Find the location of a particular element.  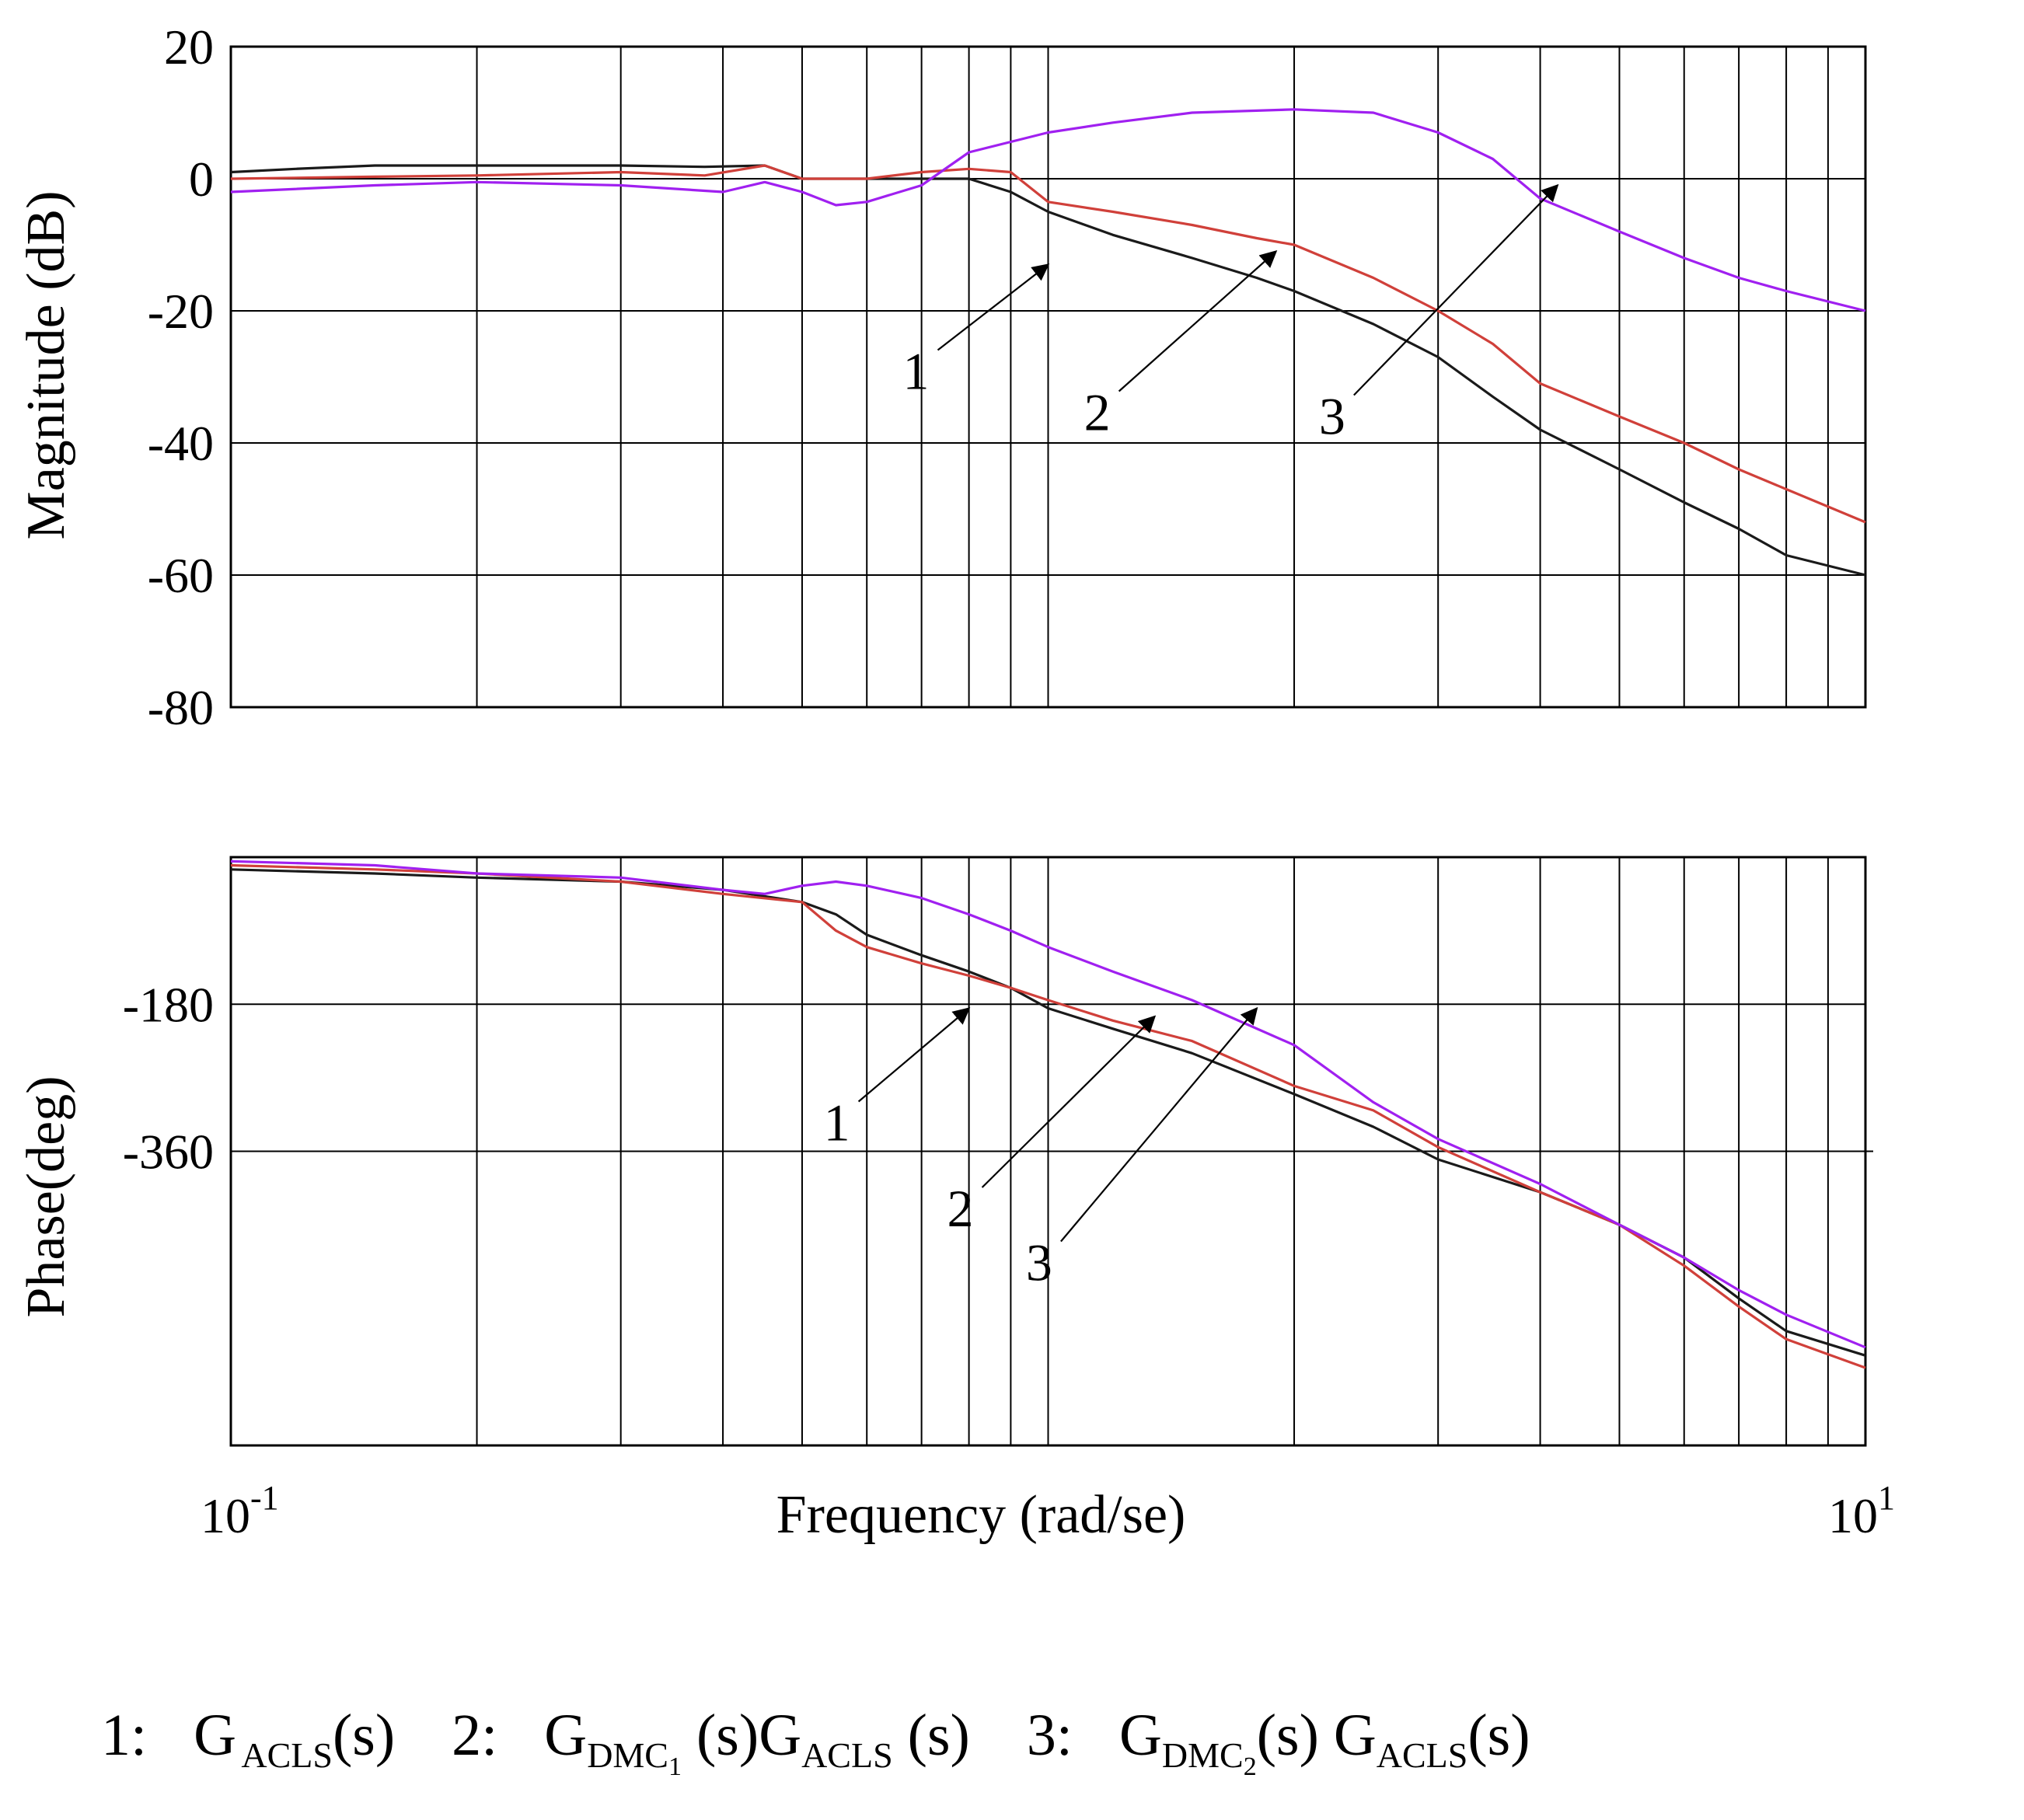

phase-callout-label-2: 2 is located at coordinates (960, 1208).